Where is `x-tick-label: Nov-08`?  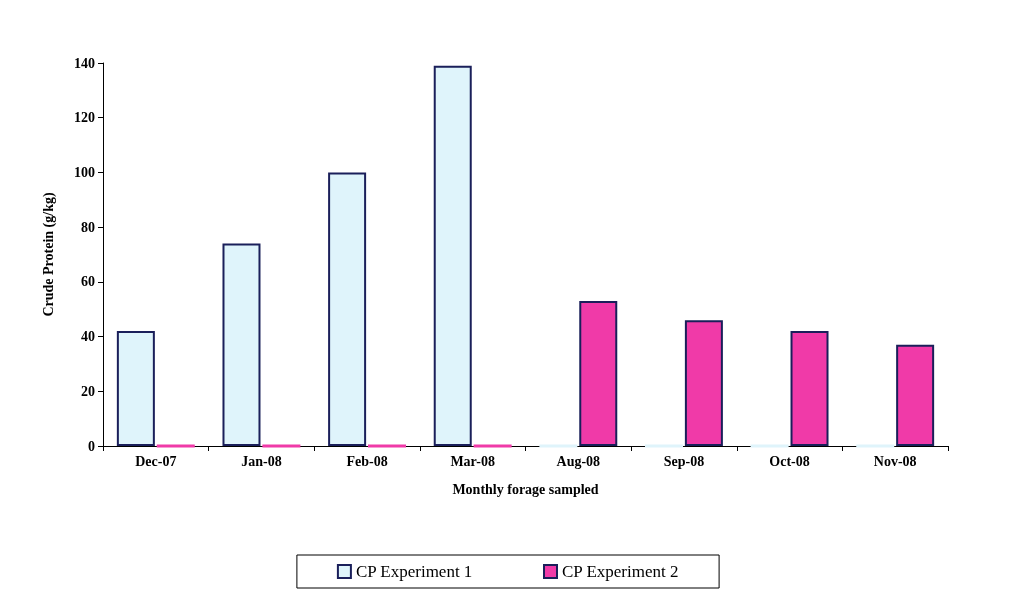 x-tick-label: Nov-08 is located at coordinates (895, 461).